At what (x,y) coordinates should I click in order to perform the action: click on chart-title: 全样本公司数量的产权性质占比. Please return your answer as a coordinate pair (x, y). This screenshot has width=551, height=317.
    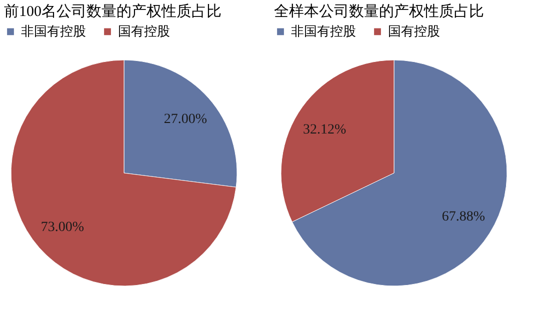
    Looking at the image, I should click on (379, 11).